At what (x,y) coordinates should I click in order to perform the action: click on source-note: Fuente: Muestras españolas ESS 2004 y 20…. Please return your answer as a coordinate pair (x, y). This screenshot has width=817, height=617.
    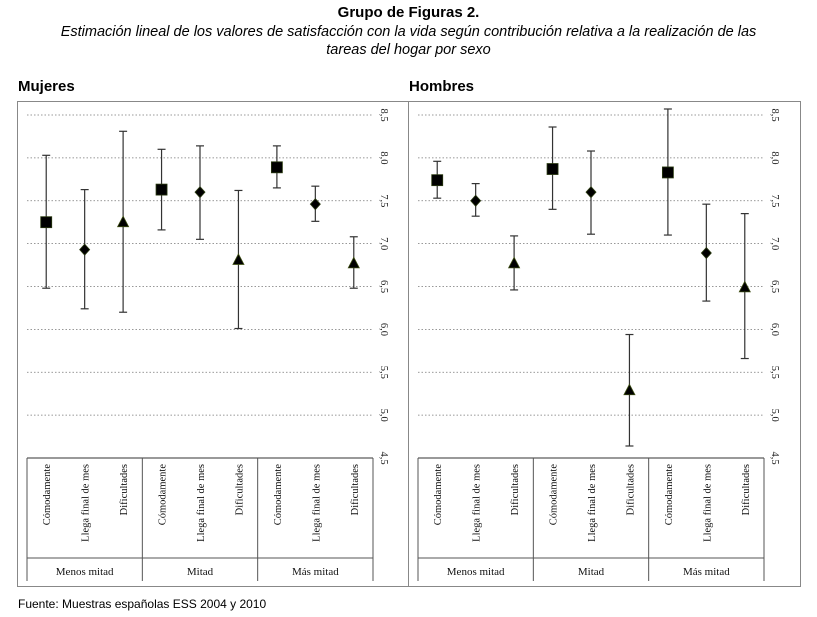
    Looking at the image, I should click on (142, 604).